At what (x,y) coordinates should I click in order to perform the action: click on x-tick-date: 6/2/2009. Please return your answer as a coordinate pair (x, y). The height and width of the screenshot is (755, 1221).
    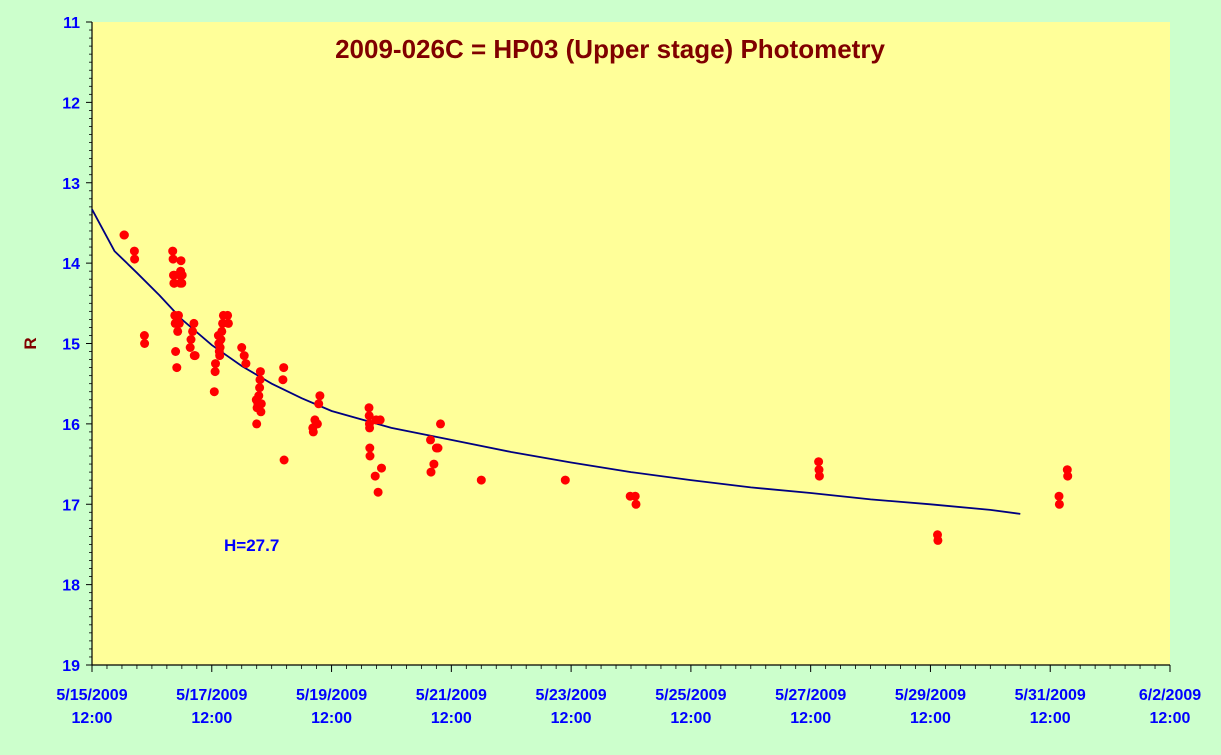
    Looking at the image, I should click on (1170, 695).